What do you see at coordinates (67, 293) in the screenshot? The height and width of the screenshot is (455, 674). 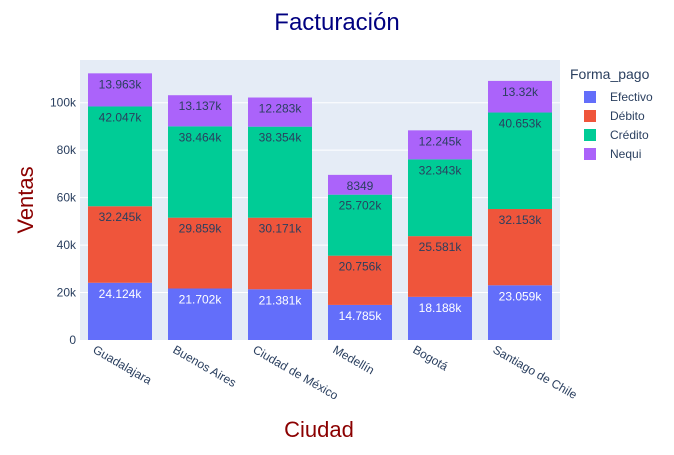 I see `y-tick-label: 20k` at bounding box center [67, 293].